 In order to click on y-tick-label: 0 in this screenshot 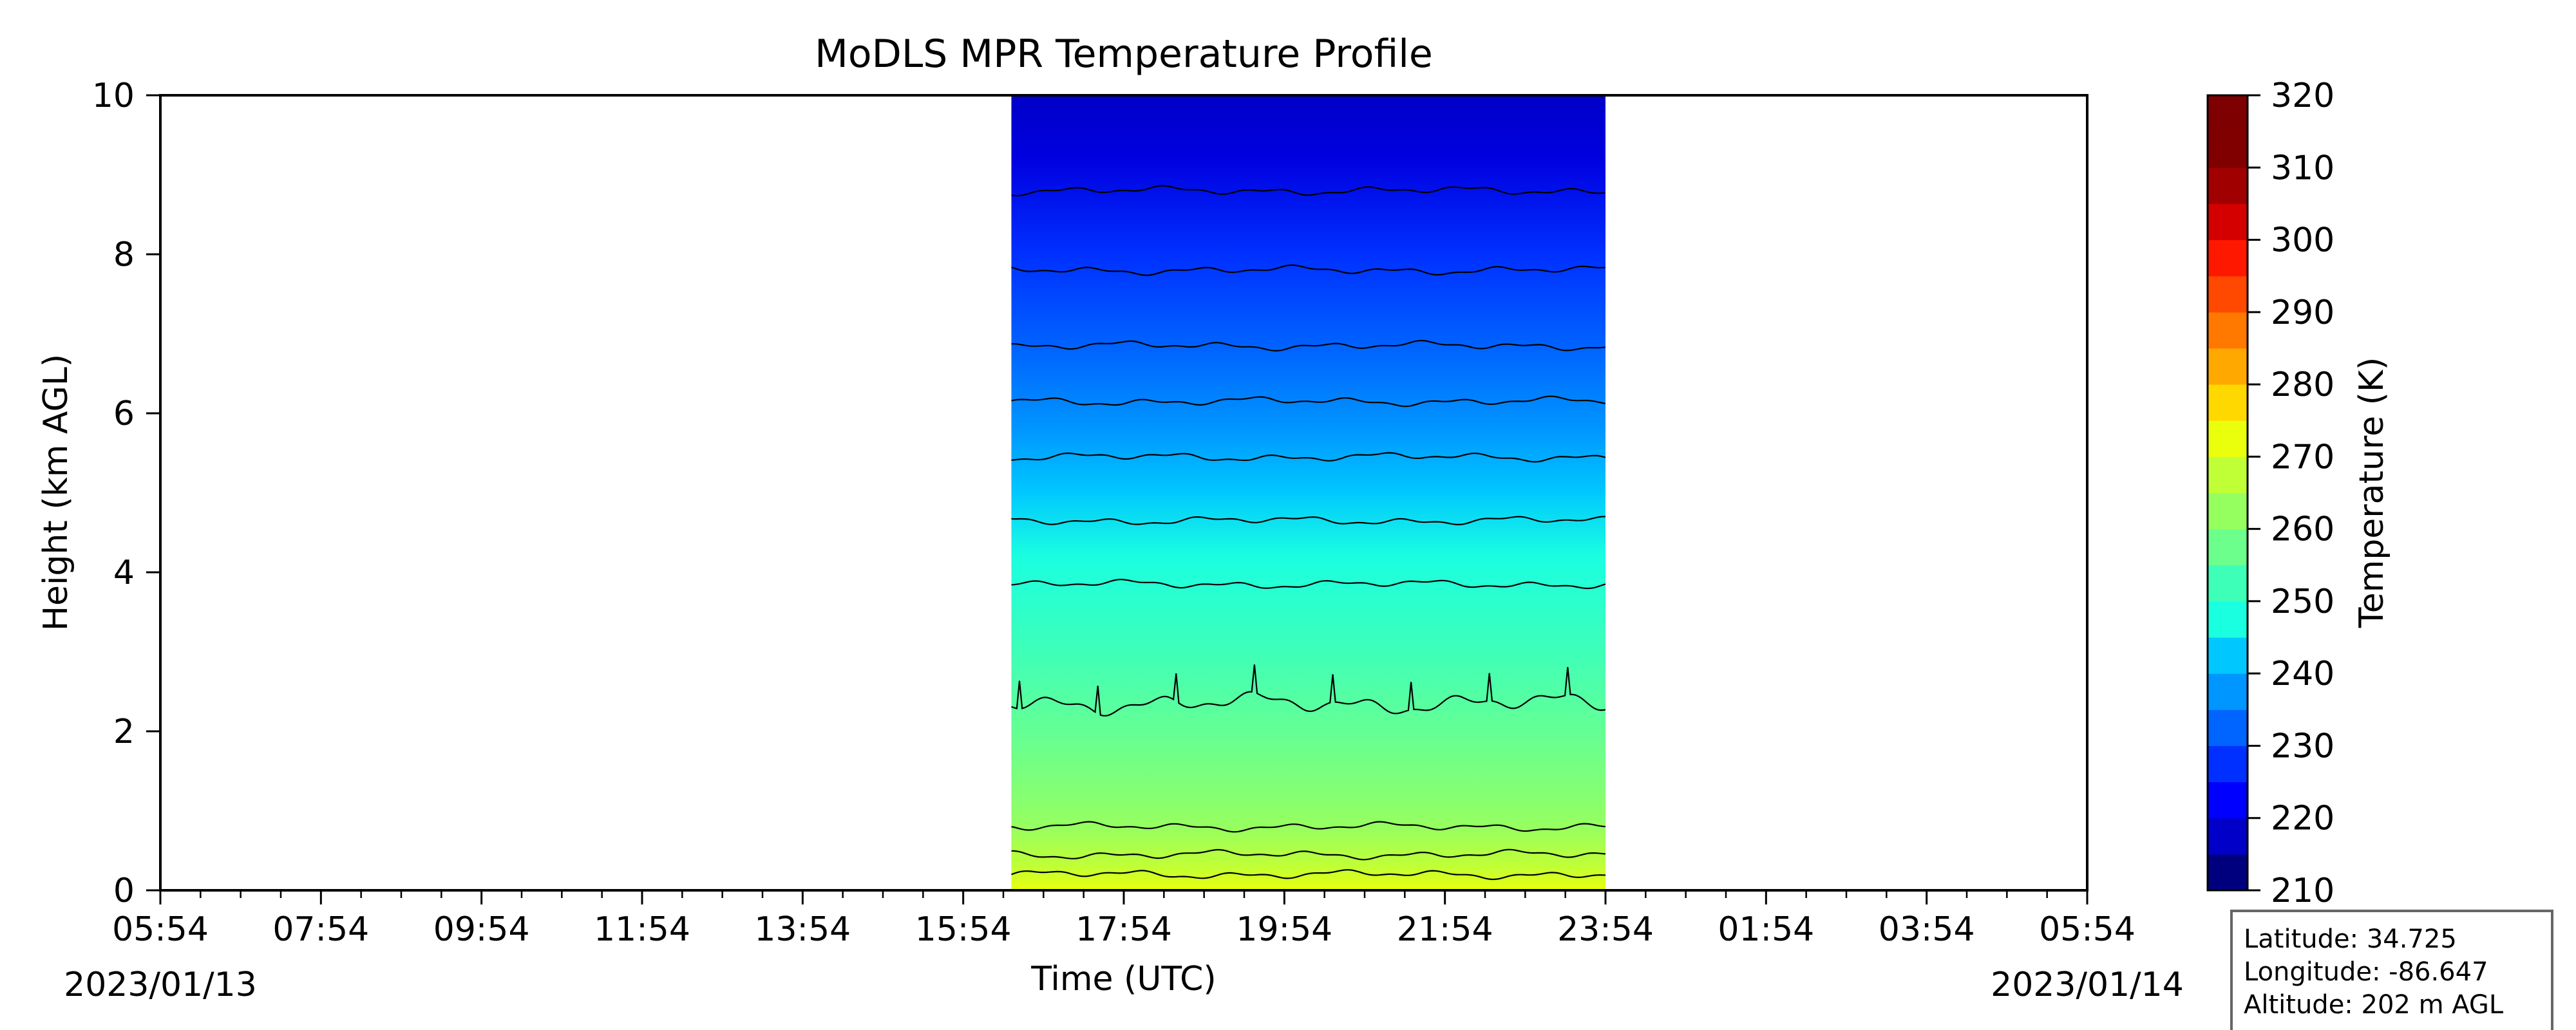, I will do `click(124, 891)`.